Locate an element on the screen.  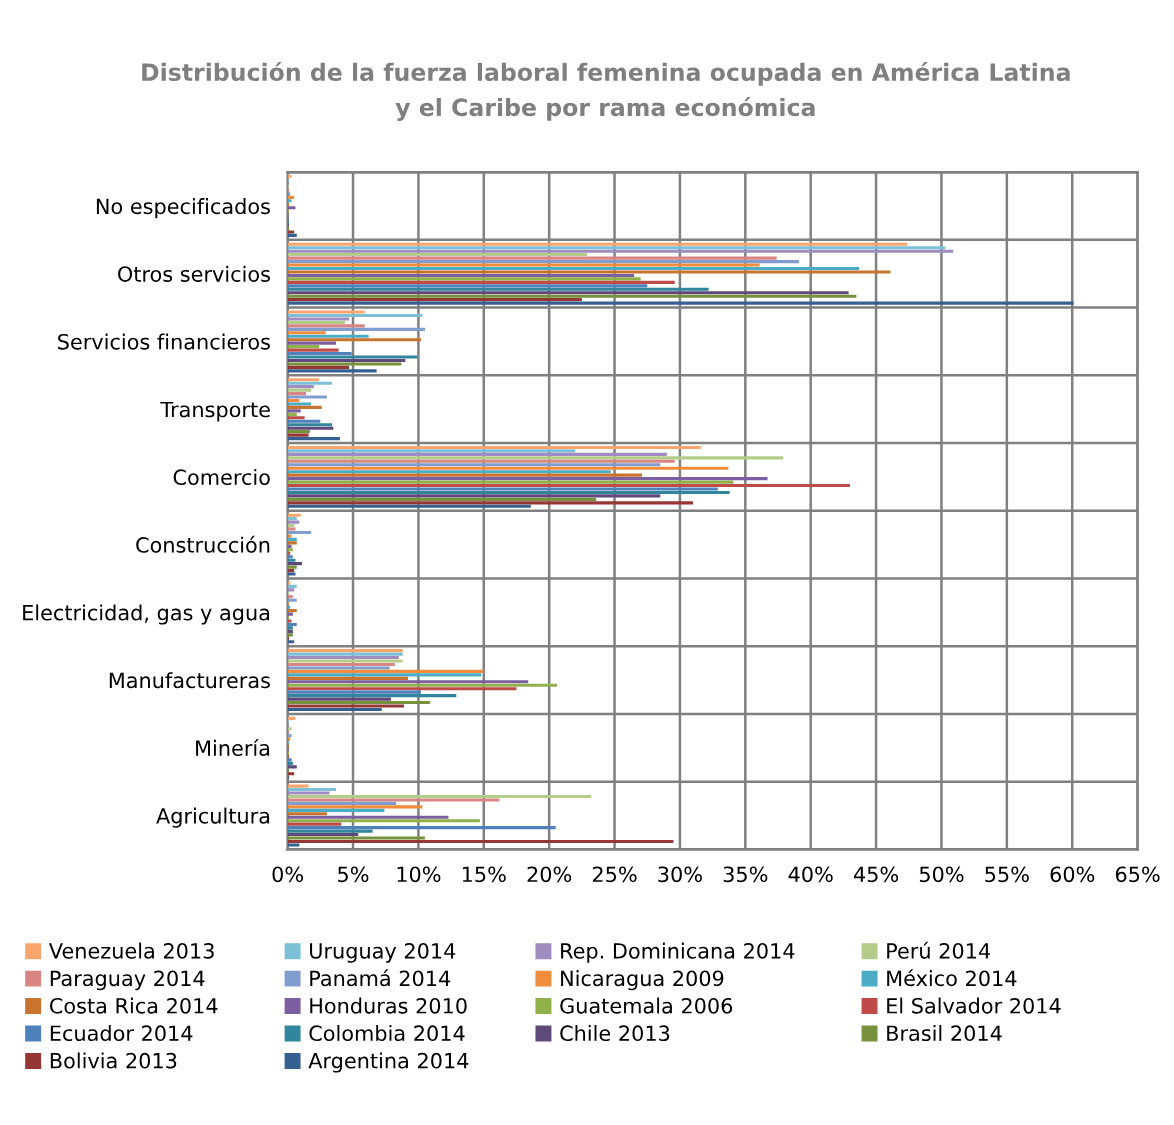
legend-label: Brasil 2014 is located at coordinates (944, 1033).